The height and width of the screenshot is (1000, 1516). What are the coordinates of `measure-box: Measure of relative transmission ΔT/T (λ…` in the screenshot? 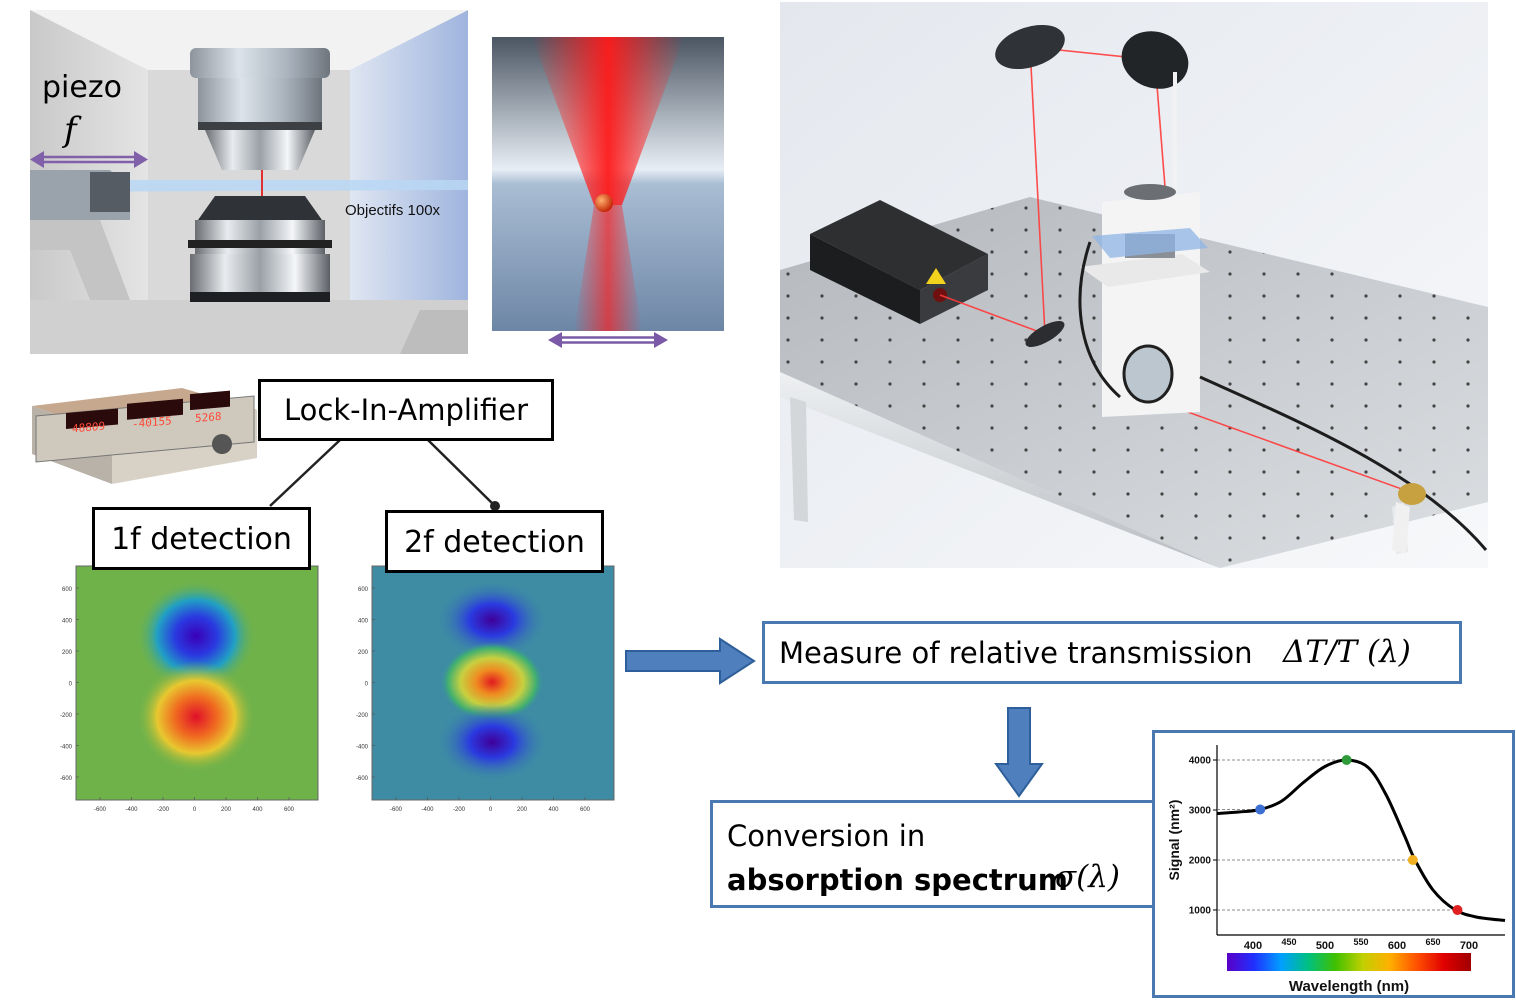 It's located at (1112, 652).